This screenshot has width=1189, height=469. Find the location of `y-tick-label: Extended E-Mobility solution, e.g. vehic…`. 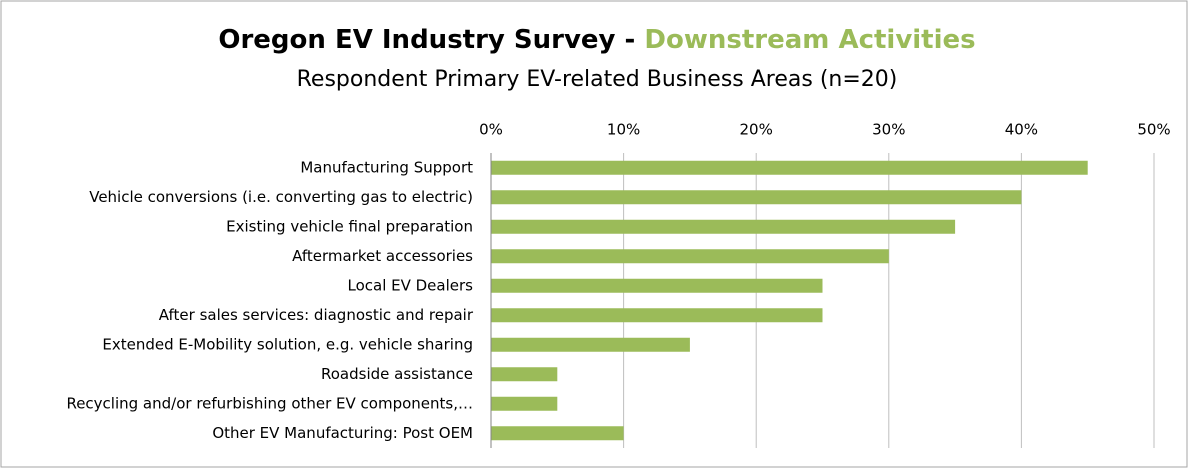

y-tick-label: Extended E-Mobility solution, e.g. vehic… is located at coordinates (287, 344).